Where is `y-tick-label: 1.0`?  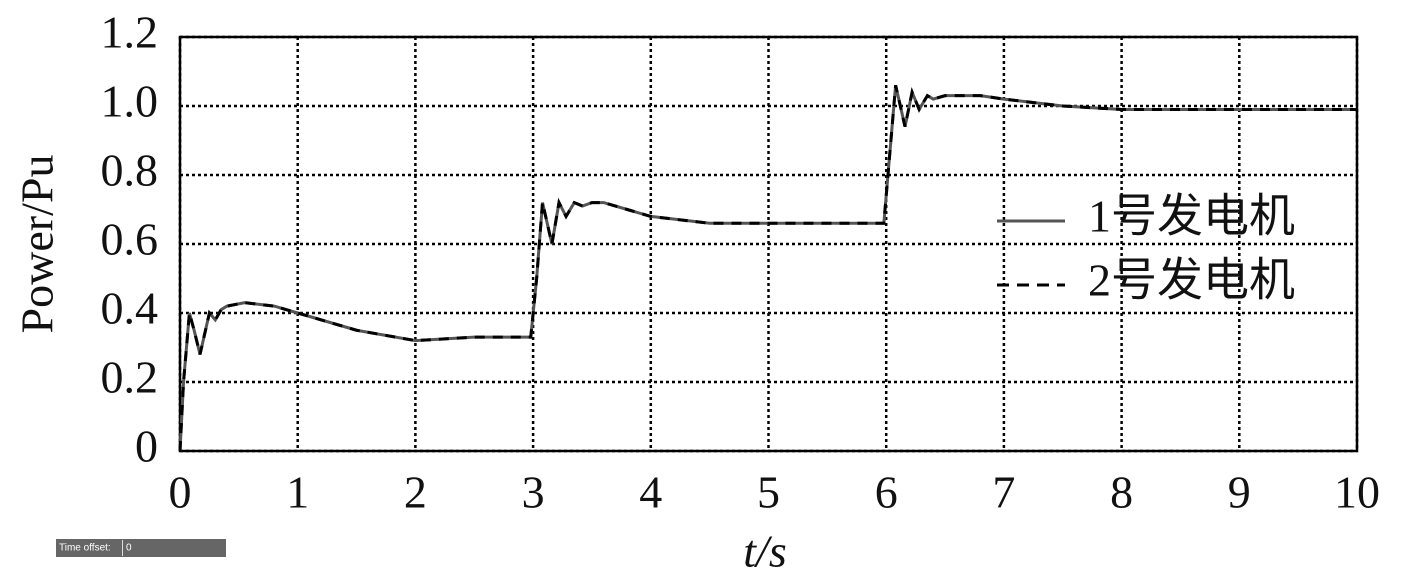
y-tick-label: 1.0 is located at coordinates (130, 101).